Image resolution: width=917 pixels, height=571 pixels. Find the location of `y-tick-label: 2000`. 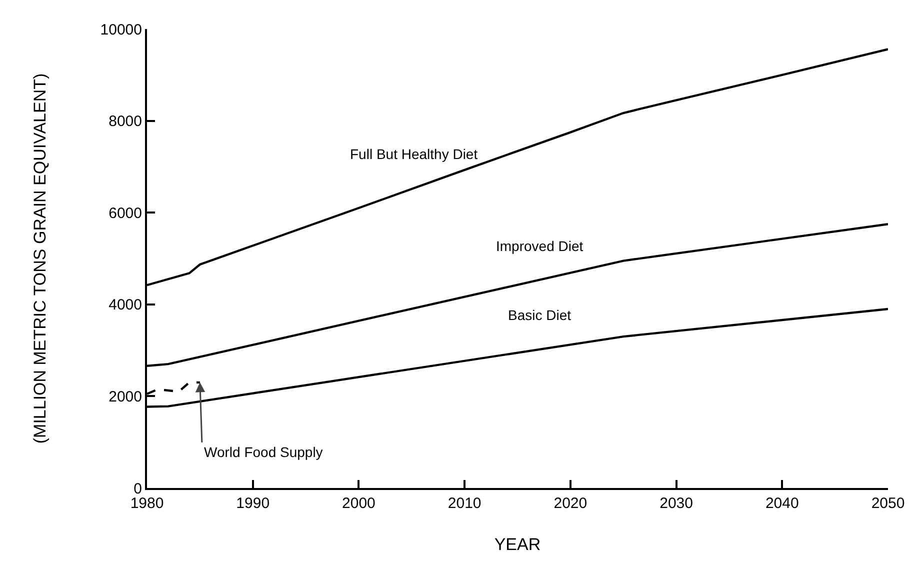

y-tick-label: 2000 is located at coordinates (125, 397).